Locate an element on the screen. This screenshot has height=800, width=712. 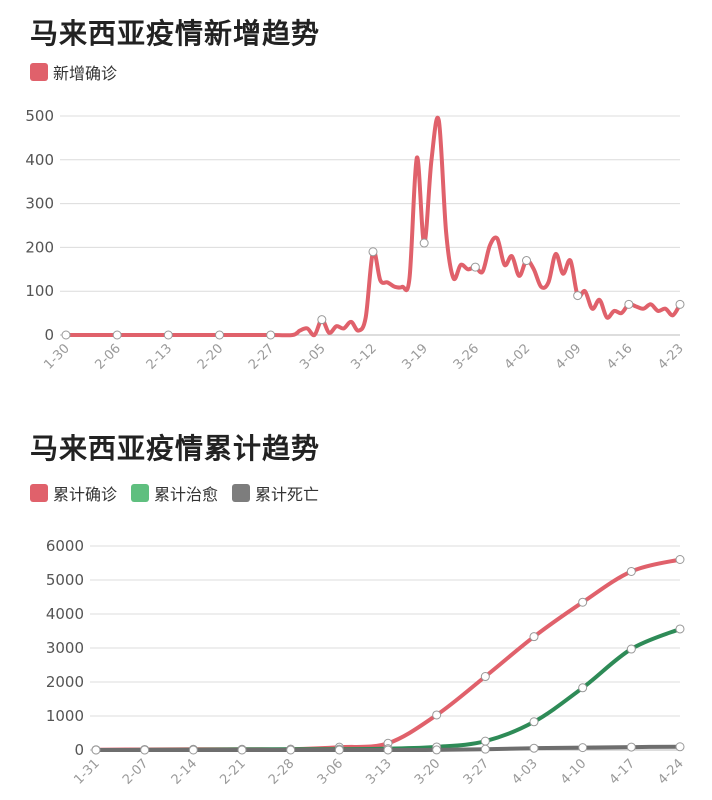
legend-item-new-confirmed: 新增确诊 is located at coordinates (73, 72).